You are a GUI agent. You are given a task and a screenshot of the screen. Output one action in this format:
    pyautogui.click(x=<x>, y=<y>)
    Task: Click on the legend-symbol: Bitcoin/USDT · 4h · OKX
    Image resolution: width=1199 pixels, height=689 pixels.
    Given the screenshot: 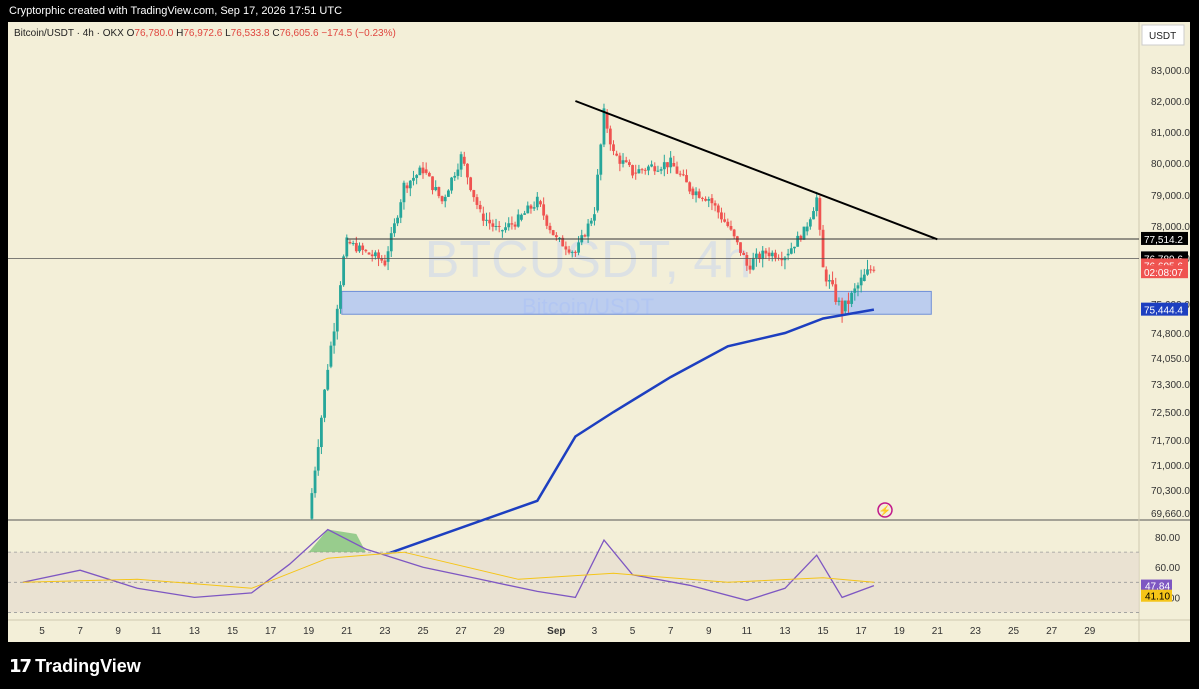 What is the action you would take?
    pyautogui.click(x=70, y=33)
    